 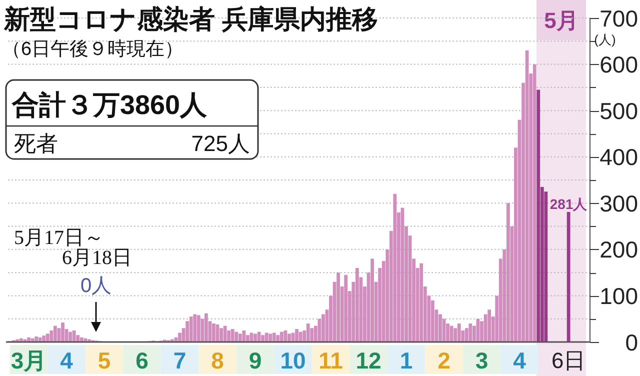 What do you see at coordinates (619, 203) in the screenshot?
I see `y-tick-label: 300` at bounding box center [619, 203].